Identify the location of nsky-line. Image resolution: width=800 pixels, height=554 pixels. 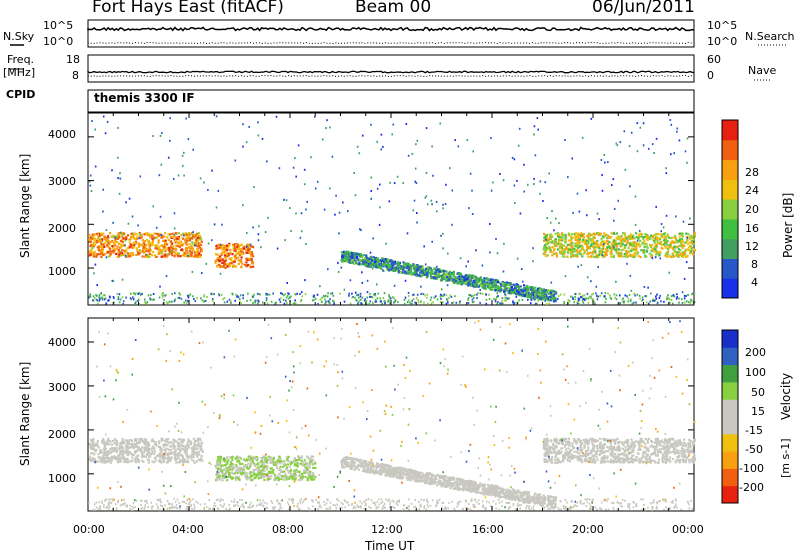
(391, 29).